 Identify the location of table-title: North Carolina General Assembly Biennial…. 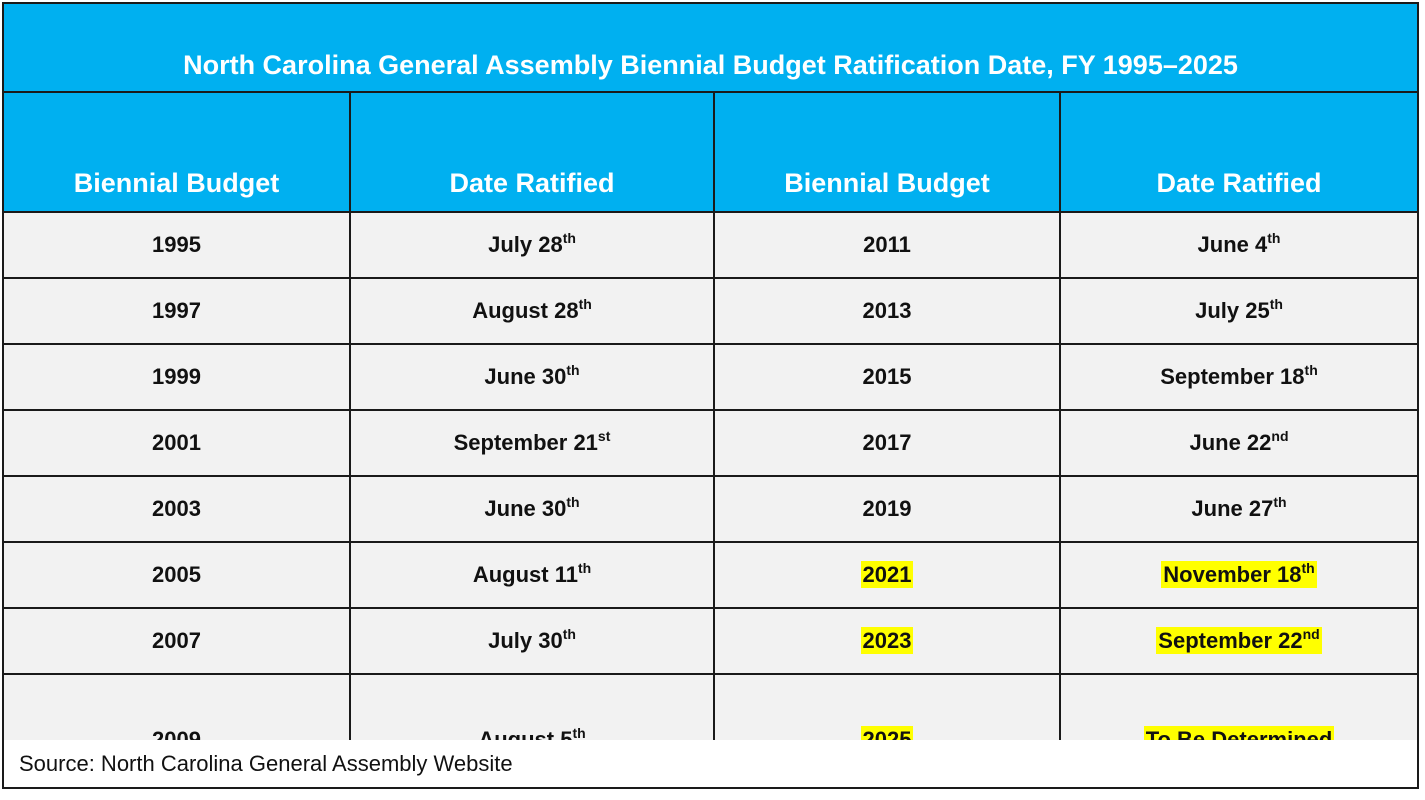
(710, 48).